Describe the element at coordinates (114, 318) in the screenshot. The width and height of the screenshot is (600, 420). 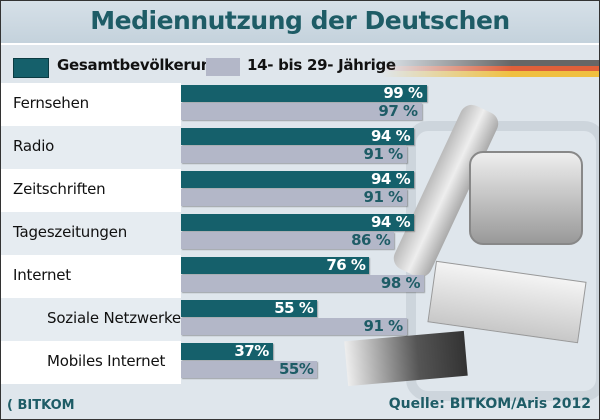
I see `category-label: Soziale Netzwerke` at that location.